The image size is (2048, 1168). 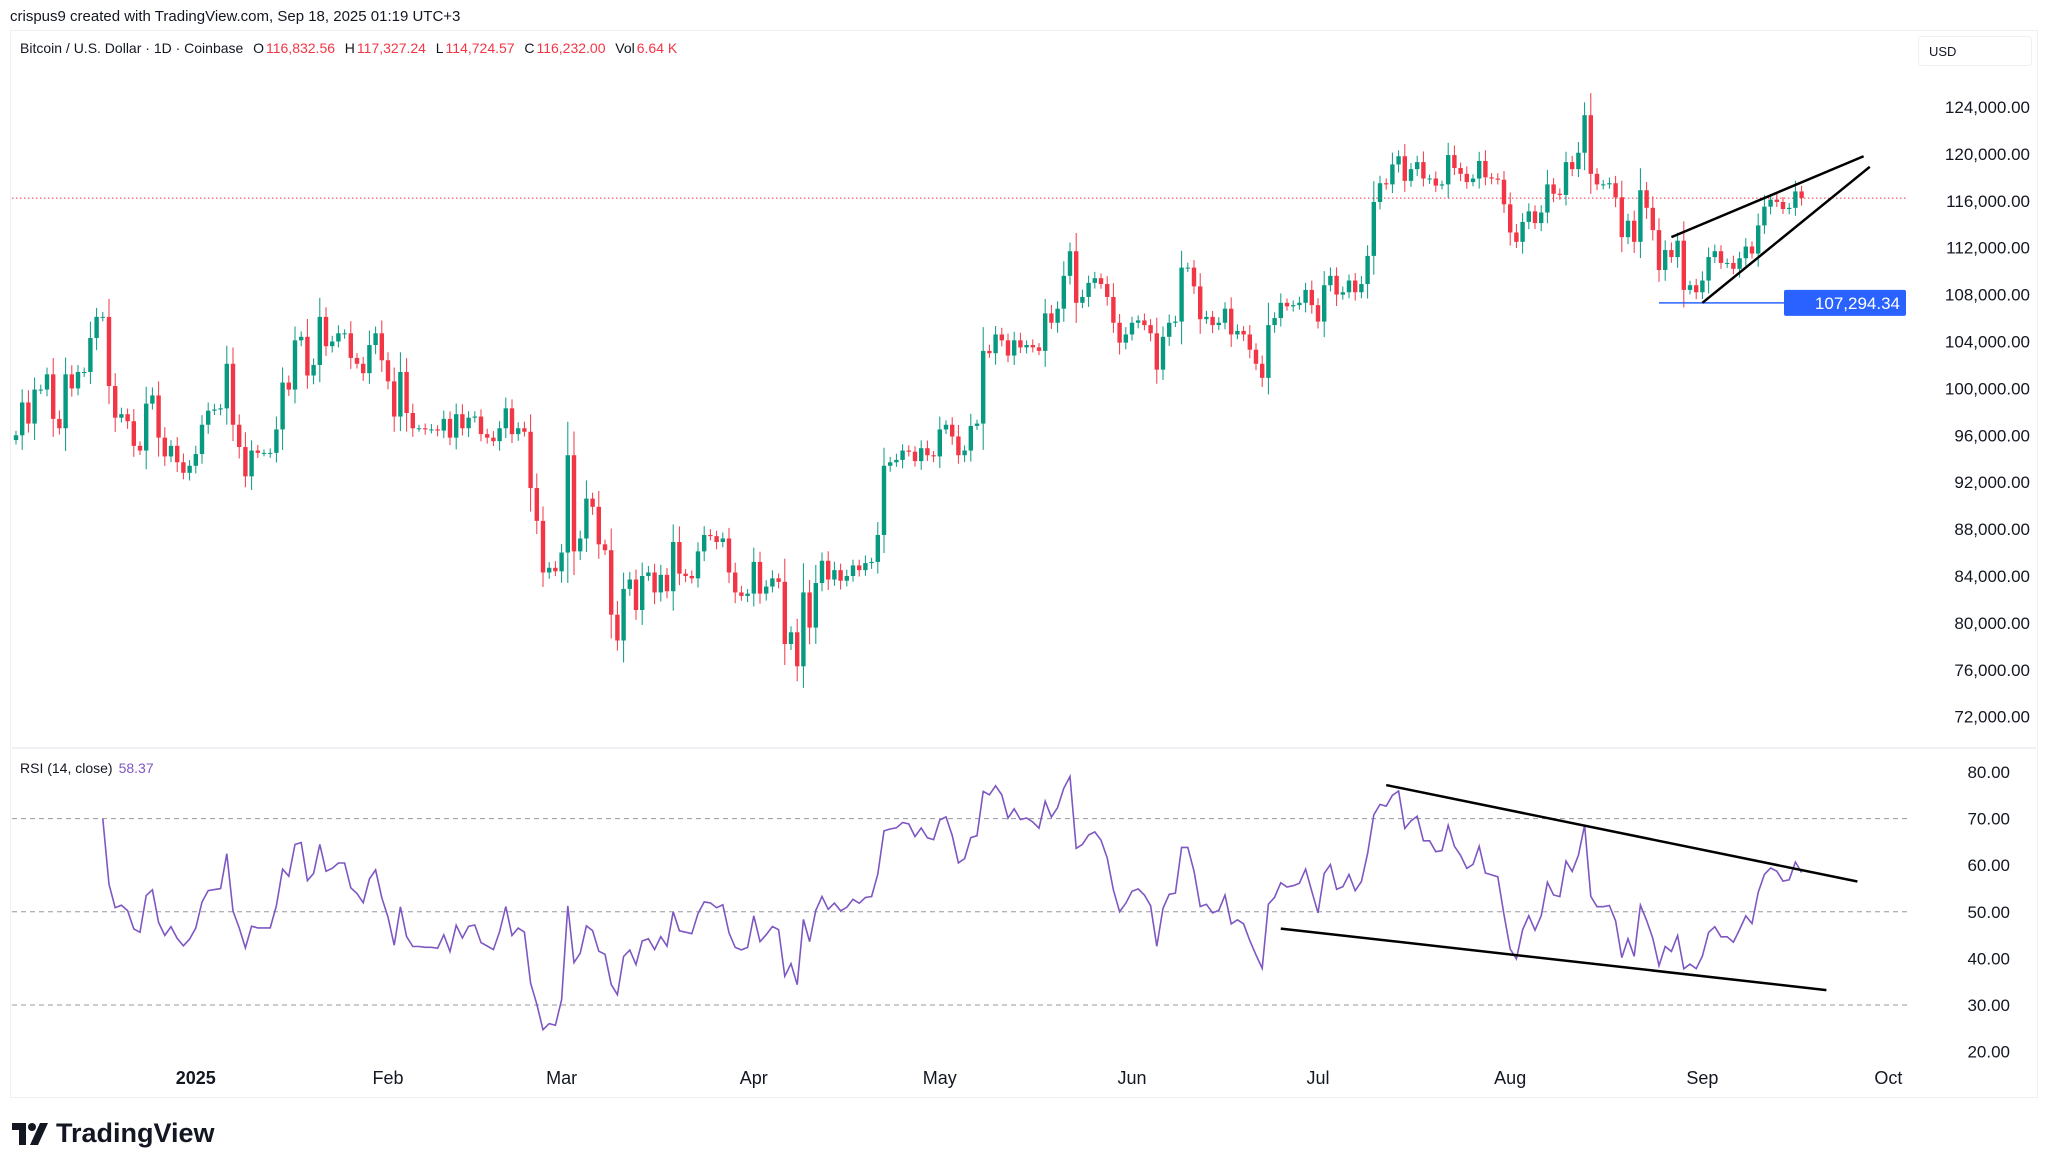 What do you see at coordinates (349, 48) in the screenshot?
I see `high-label: H` at bounding box center [349, 48].